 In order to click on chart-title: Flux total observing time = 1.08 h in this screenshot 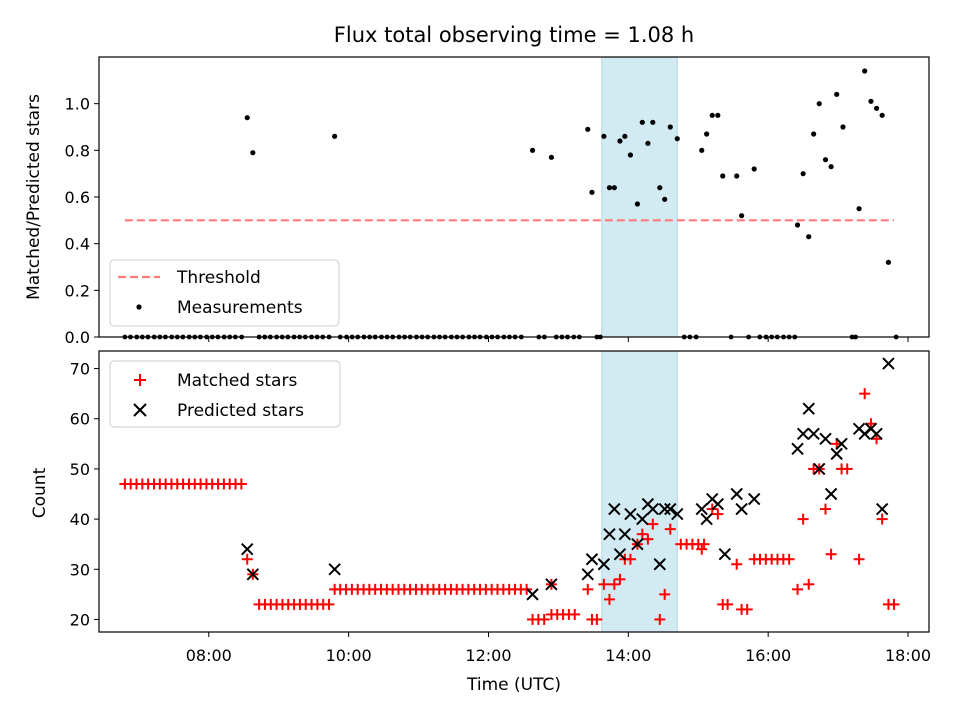, I will do `click(514, 35)`.